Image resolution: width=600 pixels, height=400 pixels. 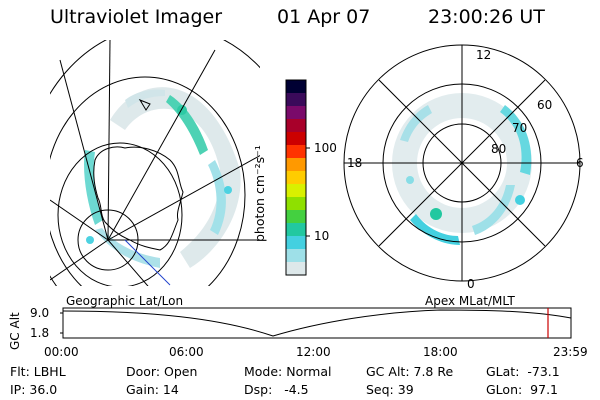 What do you see at coordinates (34, 389) in the screenshot?
I see `ip-status: IP: 36.0` at bounding box center [34, 389].